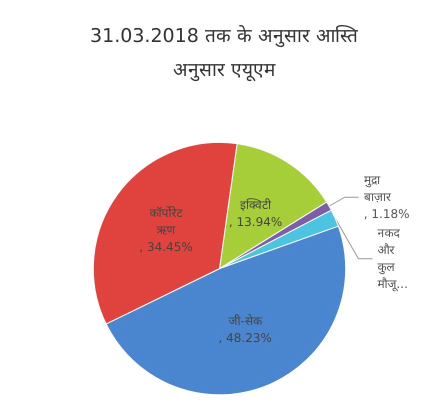 This screenshot has width=448, height=407. What do you see at coordinates (224, 53) in the screenshot?
I see `chart-title: 31.03.2018 तक के अनुसार आस्ति अनुसार एयूएम` at bounding box center [224, 53].